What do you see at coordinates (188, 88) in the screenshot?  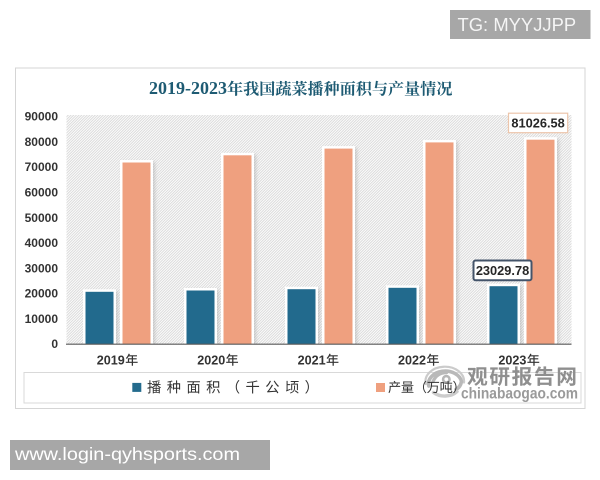 I see `svg-text: 2019-2023` at bounding box center [188, 88].